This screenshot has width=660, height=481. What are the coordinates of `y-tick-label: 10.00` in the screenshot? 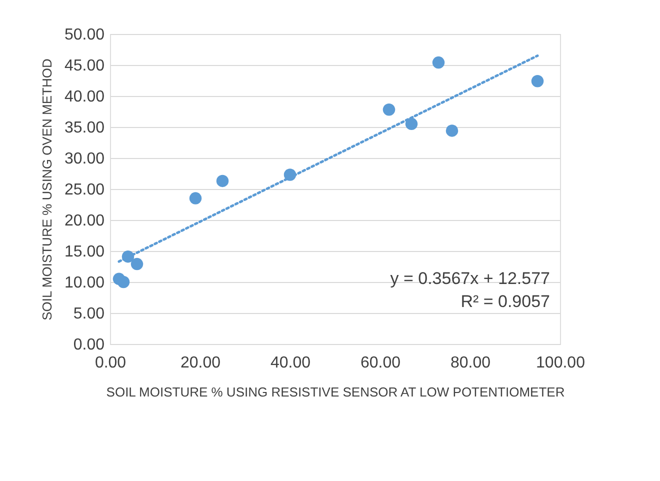 It's located at (84, 283).